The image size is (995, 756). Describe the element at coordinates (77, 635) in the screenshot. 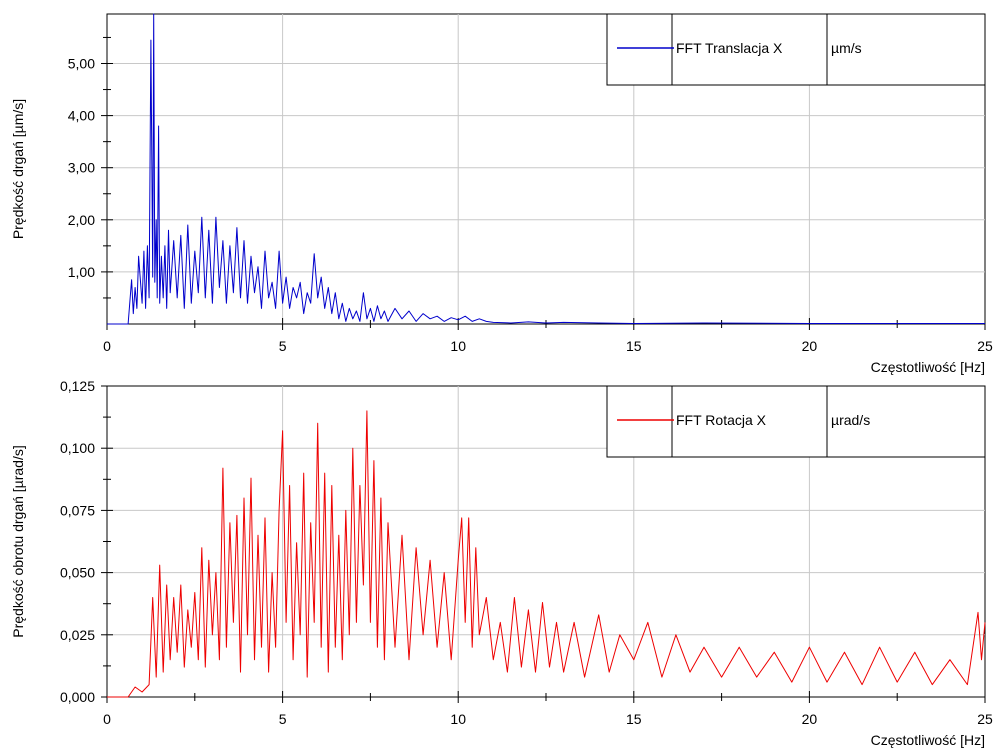

I see `chart2-y-tick-label: 0,025` at that location.